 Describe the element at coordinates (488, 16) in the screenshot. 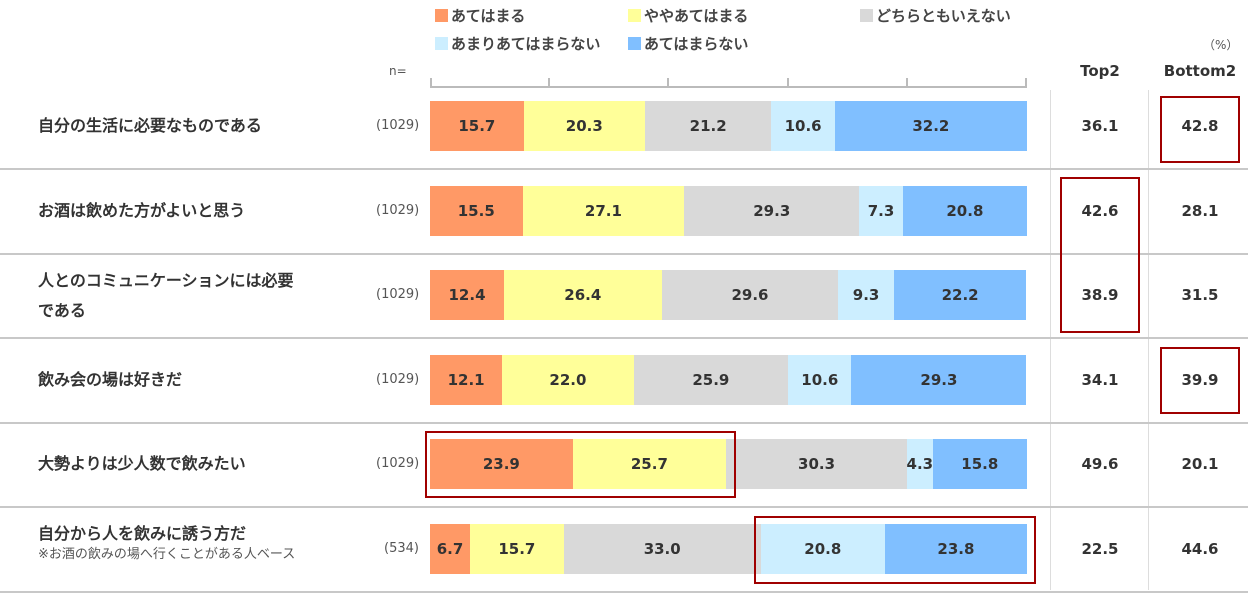

I see `legend-label: あてはまる` at that location.